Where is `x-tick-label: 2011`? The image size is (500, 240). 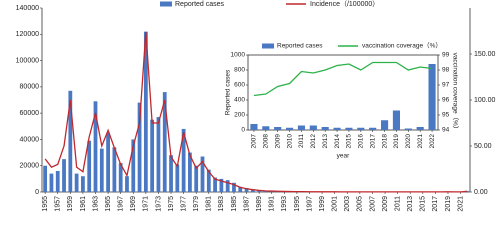 x-tick-label: 2011 is located at coordinates (301, 141).